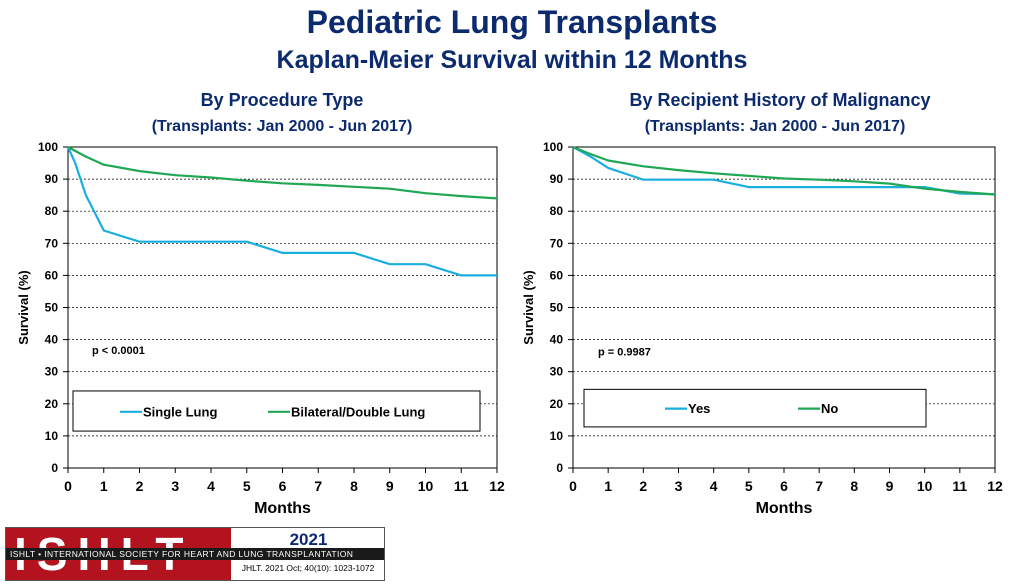  I want to click on legend-label-1: Bilateral/Double Lung, so click(358, 411).